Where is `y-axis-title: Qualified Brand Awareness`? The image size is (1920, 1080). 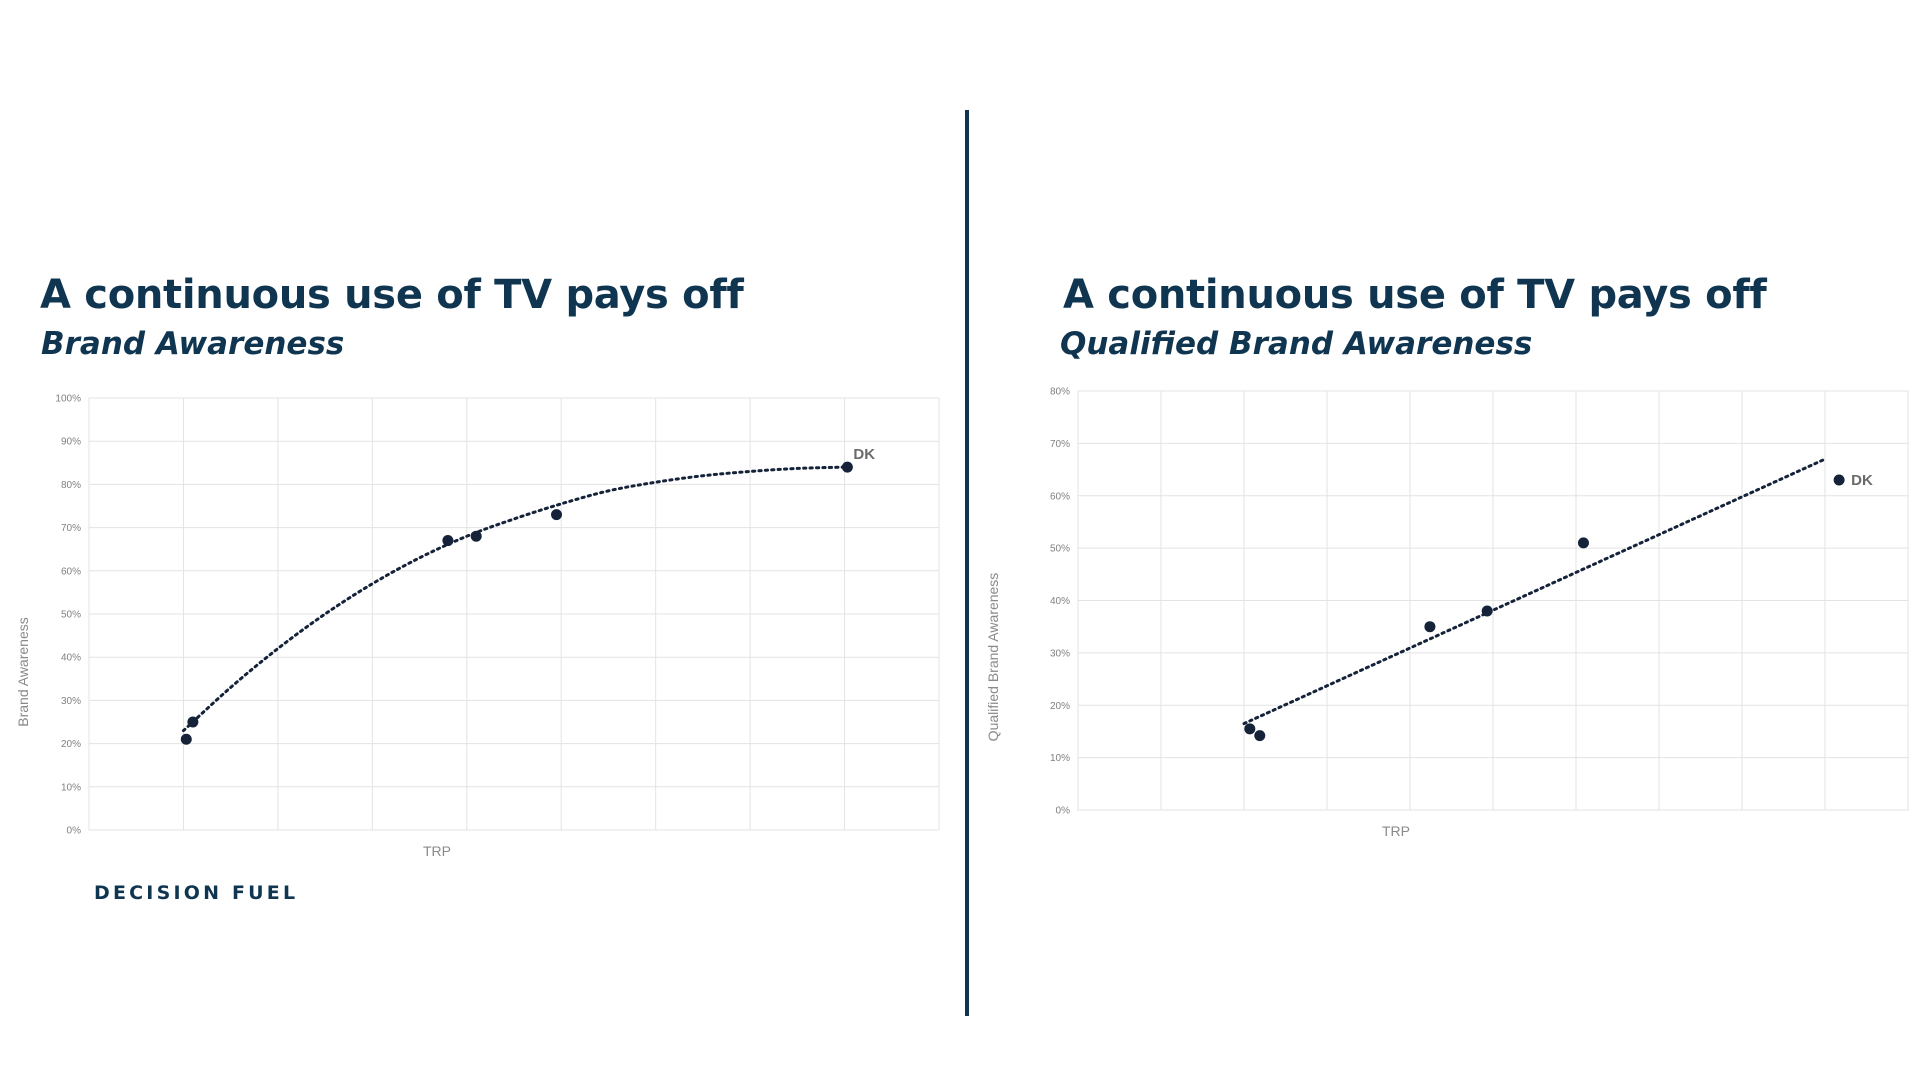 y-axis-title: Qualified Brand Awareness is located at coordinates (993, 657).